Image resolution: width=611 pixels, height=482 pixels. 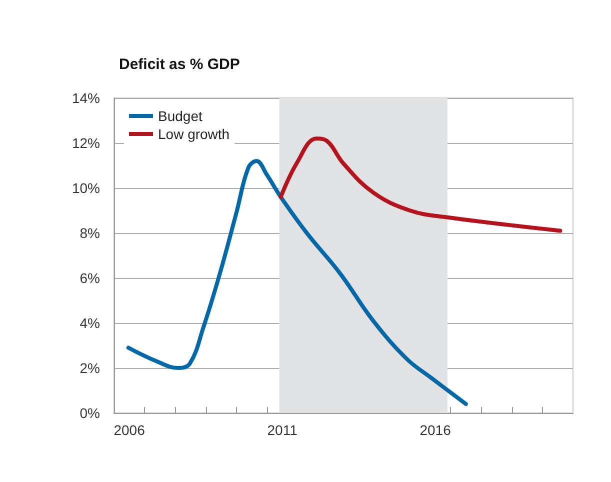 I want to click on y-tick-label: 10%, so click(x=86, y=188).